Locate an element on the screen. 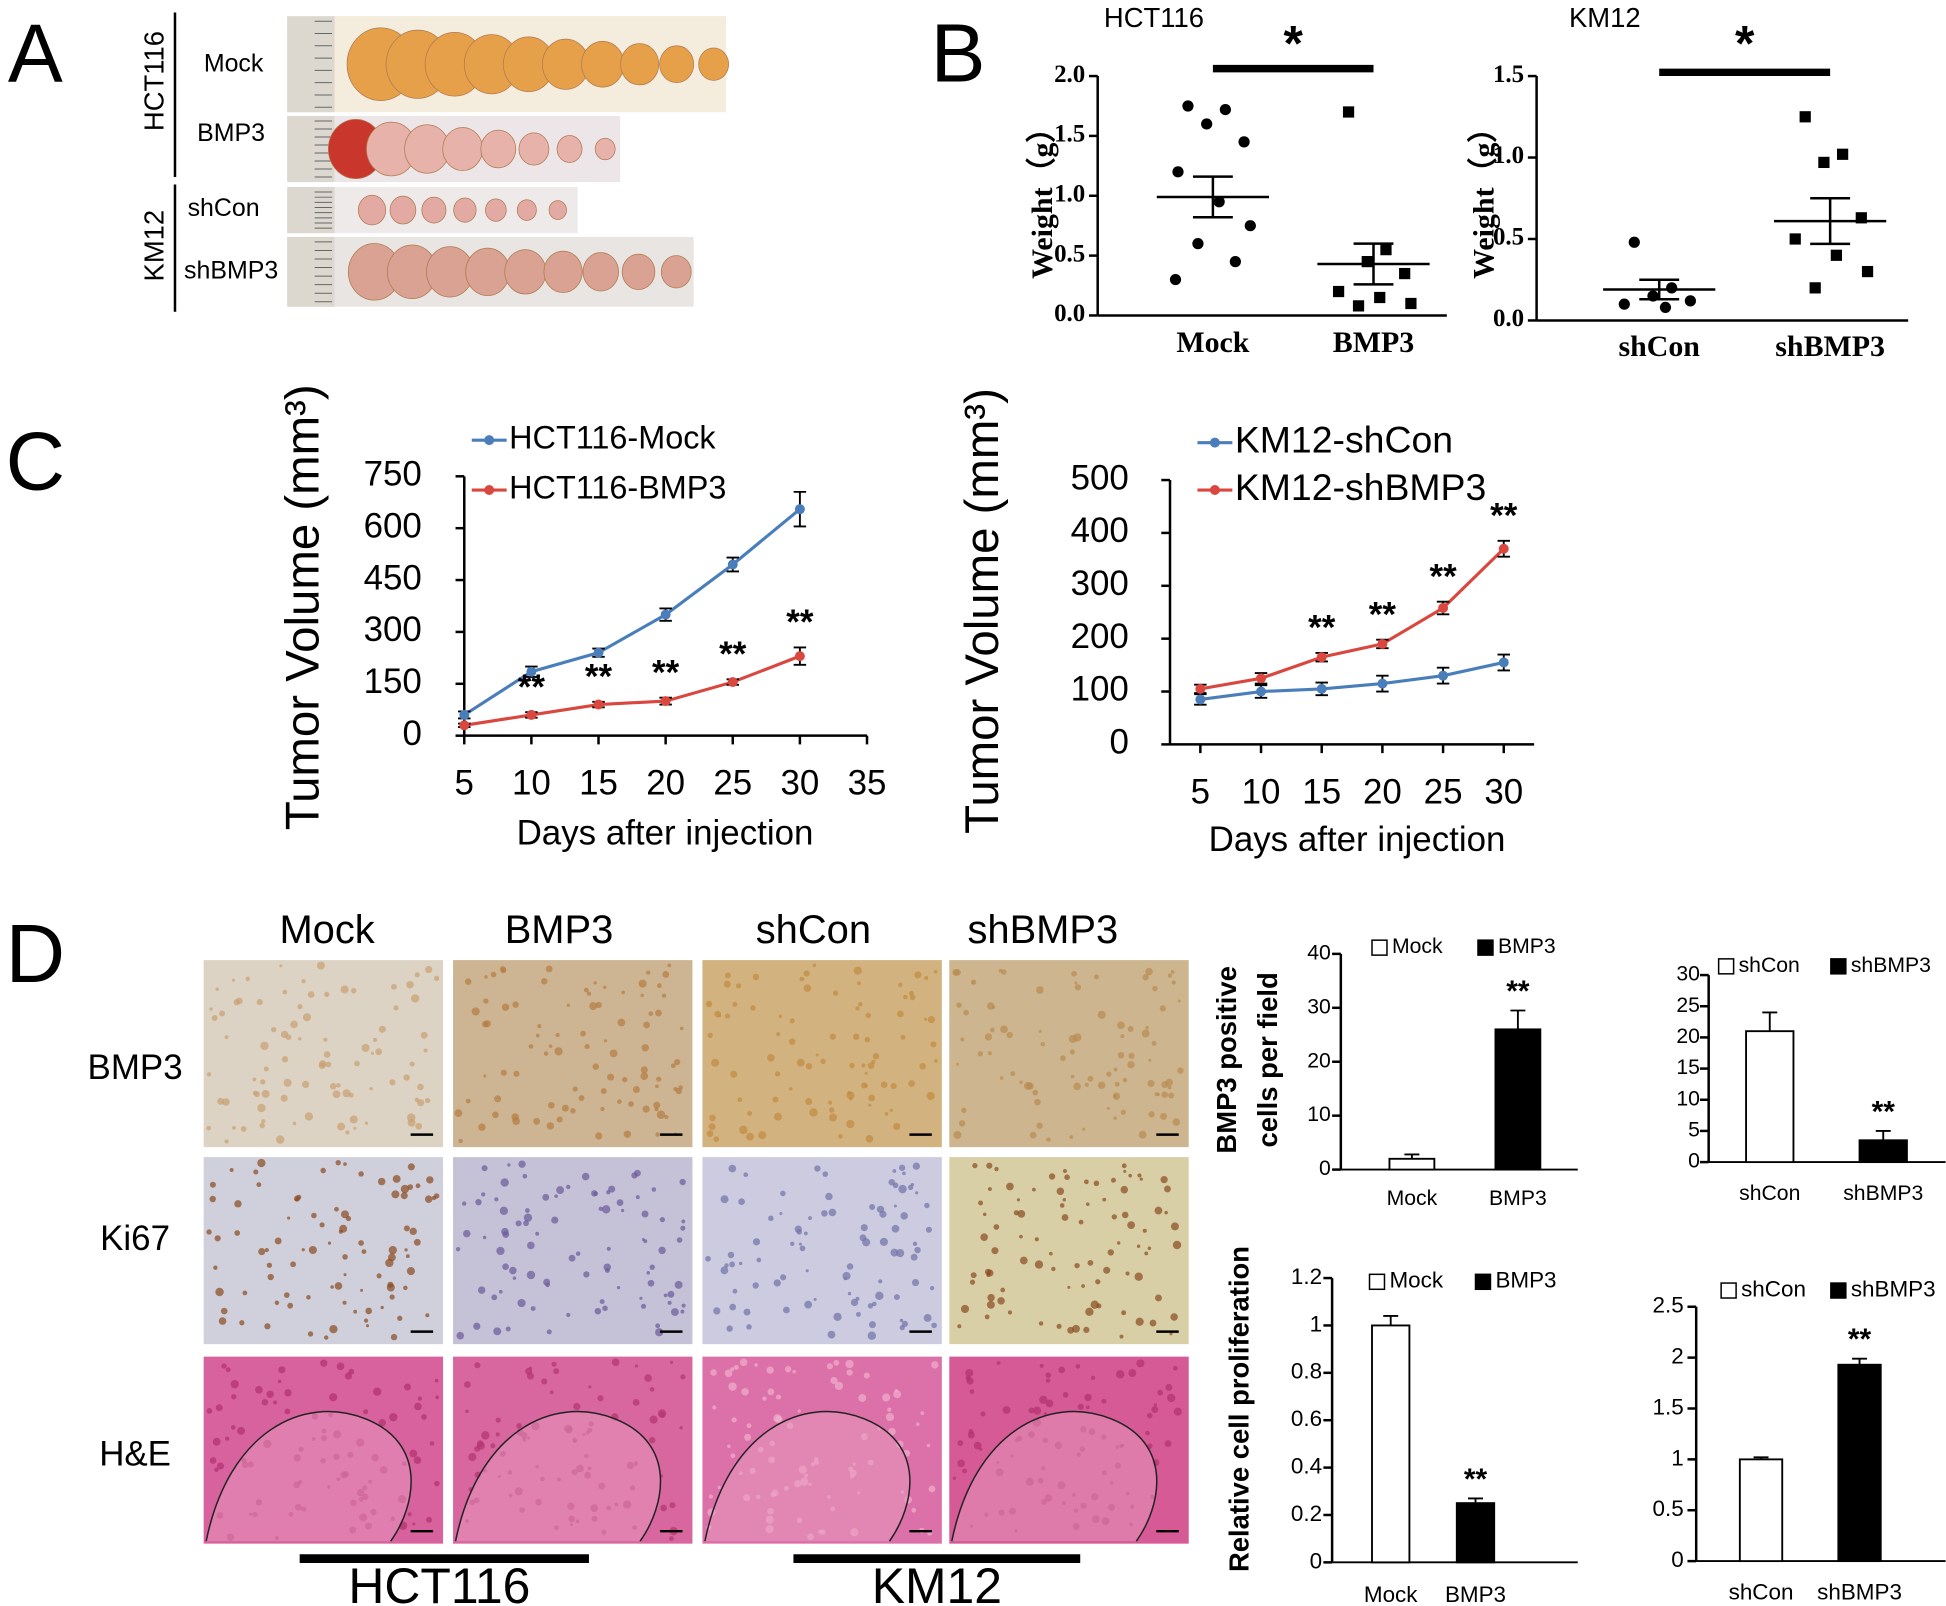 The height and width of the screenshot is (1606, 1946). y-tick-label: 0 is located at coordinates (1118, 742).